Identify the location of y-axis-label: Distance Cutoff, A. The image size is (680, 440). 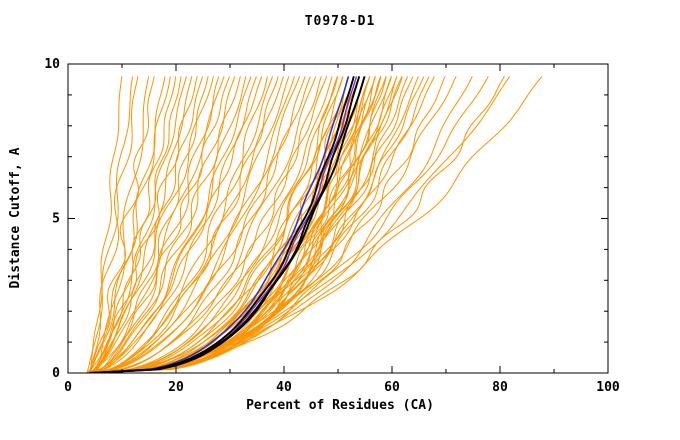
(15, 218).